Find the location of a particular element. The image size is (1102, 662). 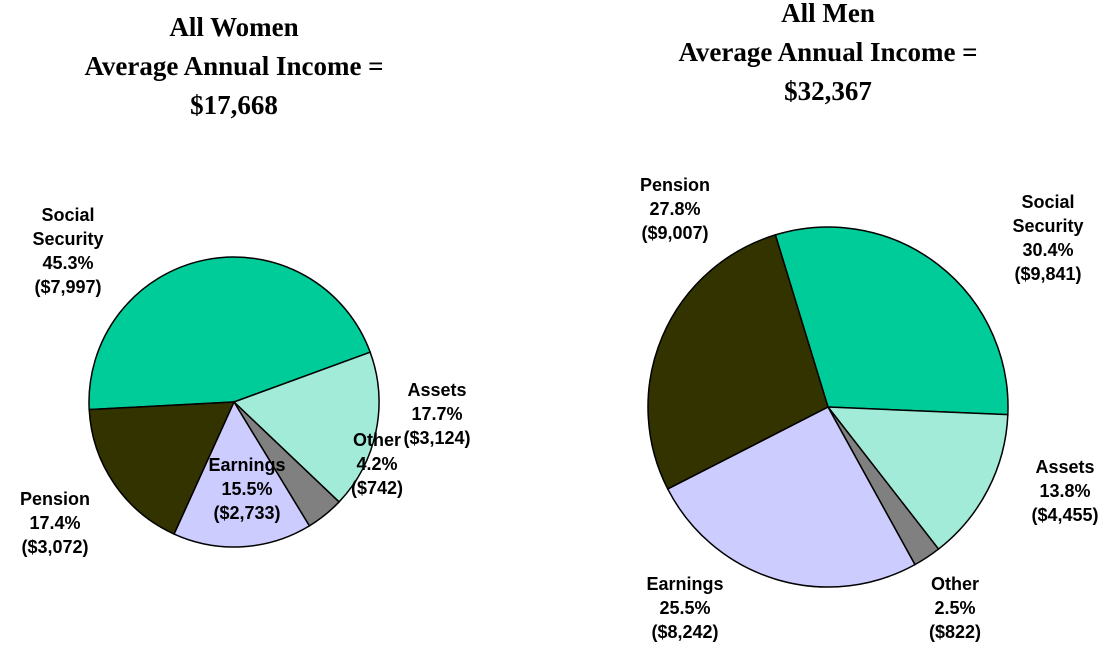

amount-label: ($822) is located at coordinates (955, 632).